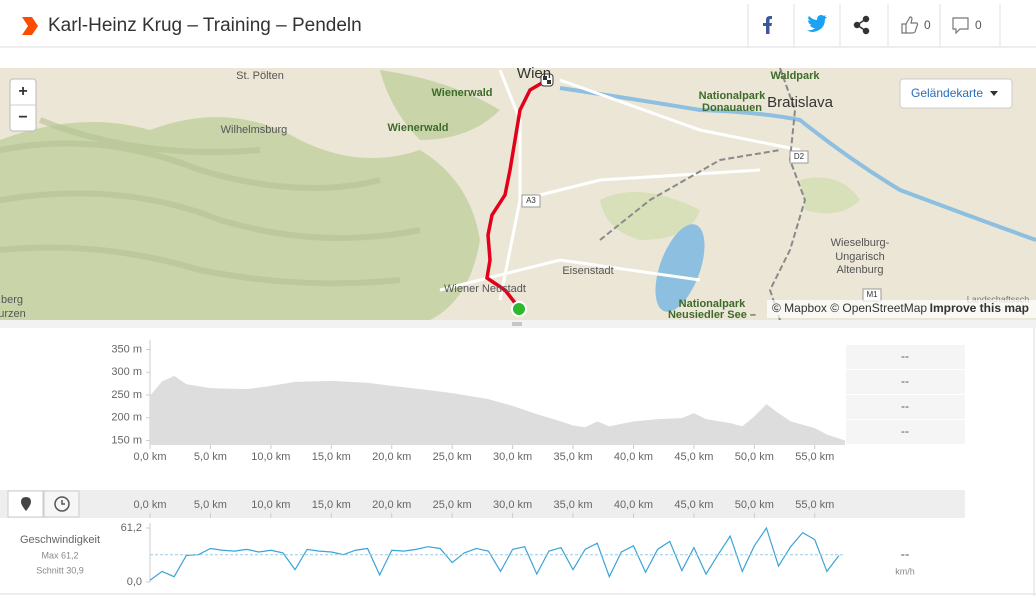 This screenshot has height=596, width=1036. I want to click on map-label: berg, so click(12, 300).